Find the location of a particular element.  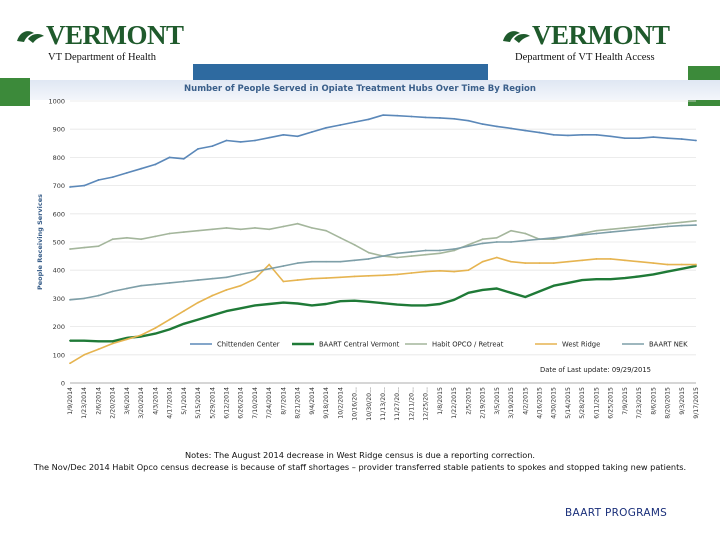

vt-department-of-health: VT Department of Health is located at coordinates (102, 57).